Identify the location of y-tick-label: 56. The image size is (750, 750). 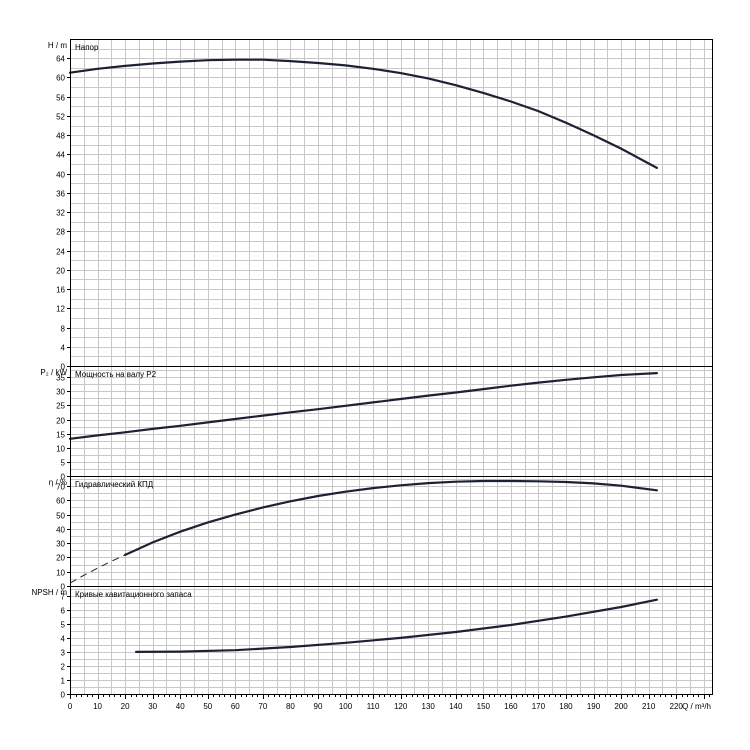
(60, 98).